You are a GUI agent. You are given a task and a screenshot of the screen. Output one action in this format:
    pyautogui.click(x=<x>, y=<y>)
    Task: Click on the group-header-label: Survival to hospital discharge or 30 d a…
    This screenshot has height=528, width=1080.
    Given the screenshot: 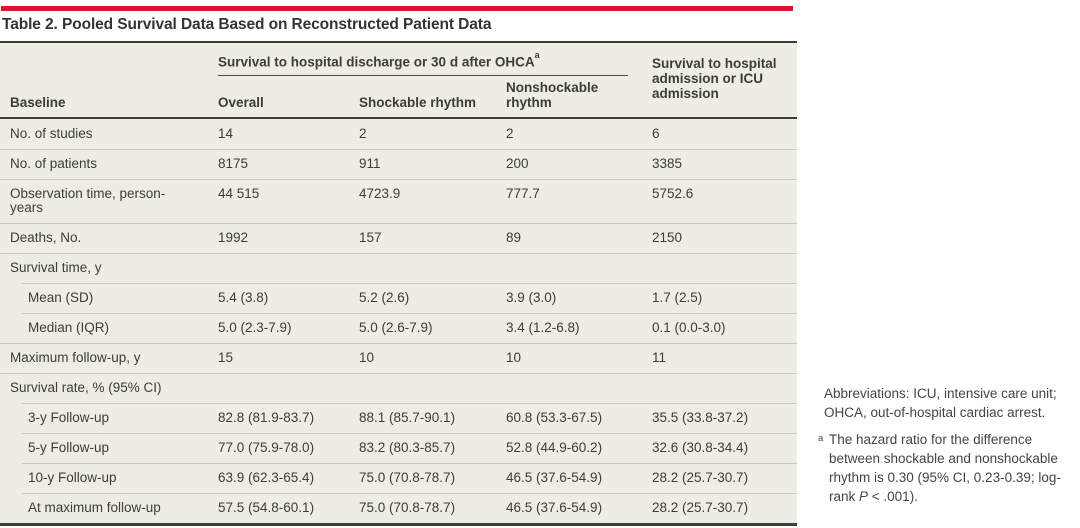 What is the action you would take?
    pyautogui.click(x=376, y=62)
    